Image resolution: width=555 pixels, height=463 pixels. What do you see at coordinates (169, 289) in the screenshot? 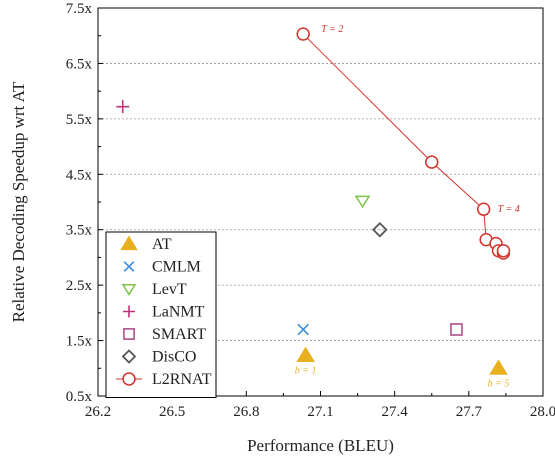
I see `legend-label: LevT` at bounding box center [169, 289].